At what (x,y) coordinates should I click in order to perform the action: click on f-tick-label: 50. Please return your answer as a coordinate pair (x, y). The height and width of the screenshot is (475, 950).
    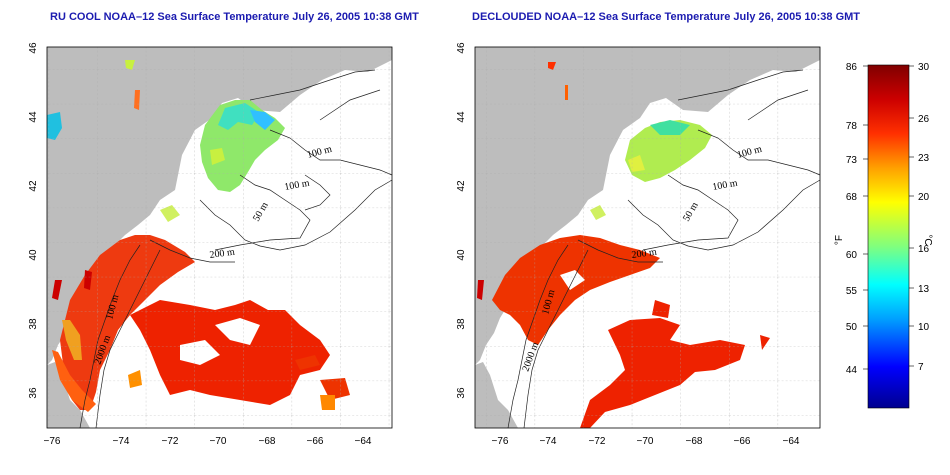
    Looking at the image, I should click on (852, 327).